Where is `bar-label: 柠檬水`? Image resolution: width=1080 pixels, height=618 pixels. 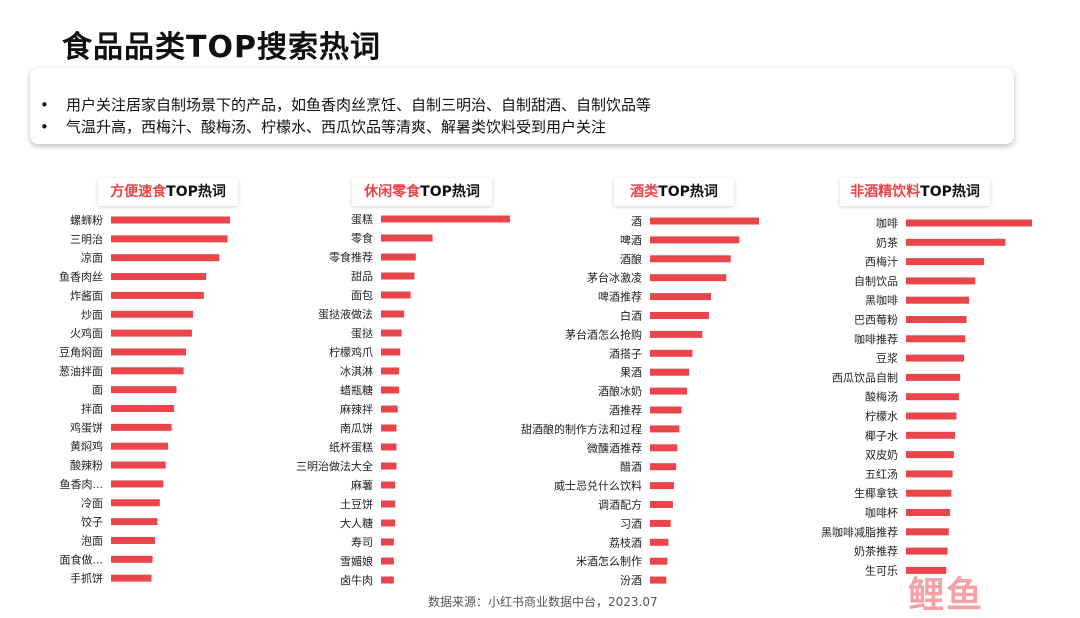
bar-label: 柠檬水 is located at coordinates (881, 416).